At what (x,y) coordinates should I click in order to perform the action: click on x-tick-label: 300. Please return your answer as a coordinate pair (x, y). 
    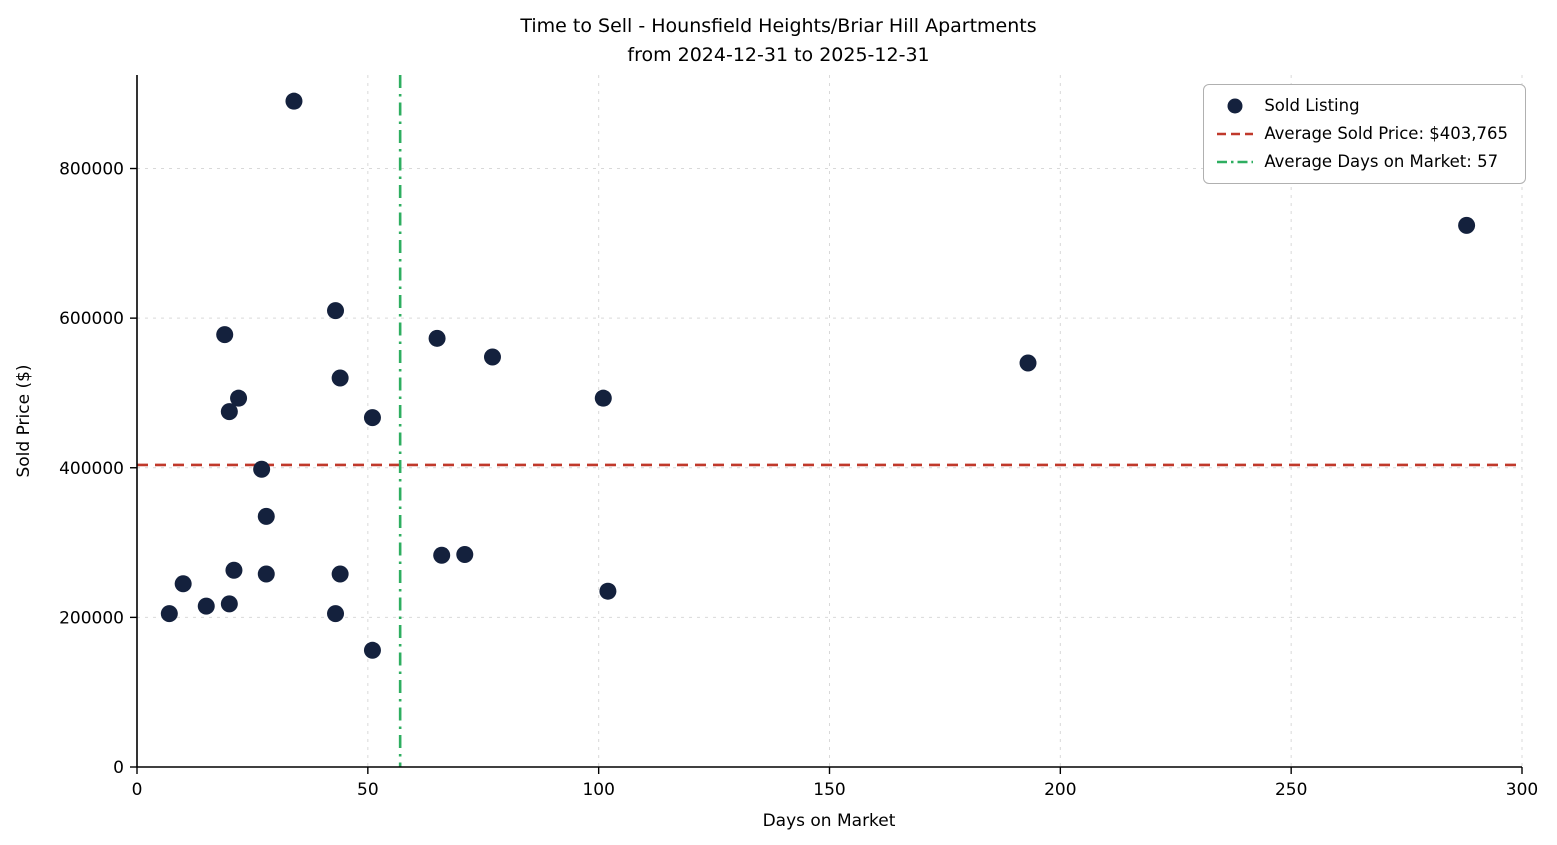
    Looking at the image, I should click on (1522, 790).